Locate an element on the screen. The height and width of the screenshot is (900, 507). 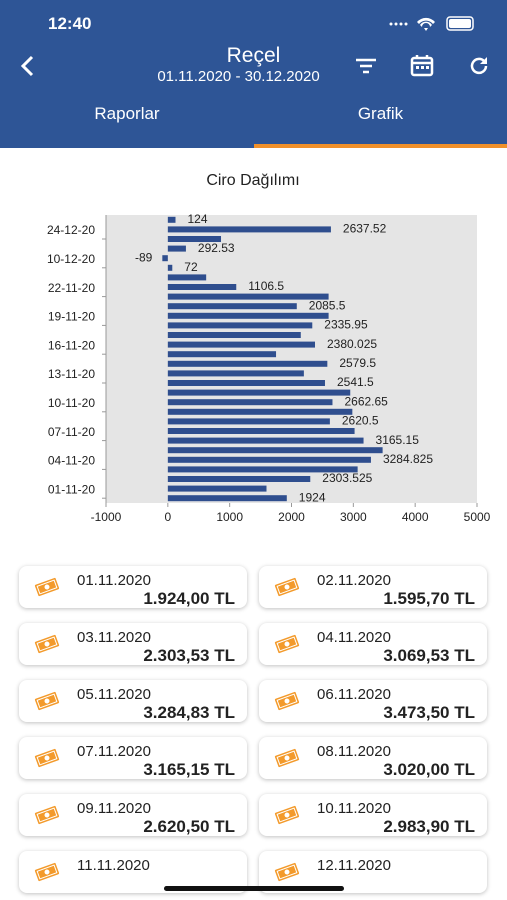
report-card: 03.11.2020 2.303,53 TL is located at coordinates (133, 644).